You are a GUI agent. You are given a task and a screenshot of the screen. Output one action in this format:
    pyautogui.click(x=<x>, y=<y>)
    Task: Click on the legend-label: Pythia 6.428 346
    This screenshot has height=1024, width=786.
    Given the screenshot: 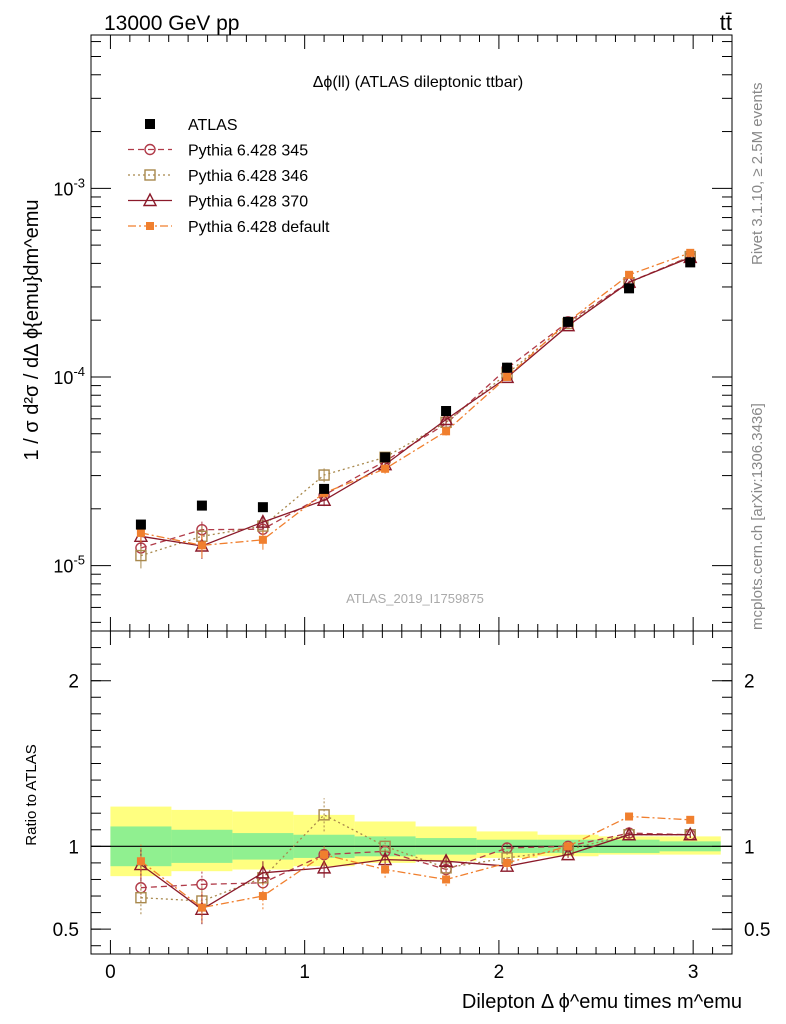 What is the action you would take?
    pyautogui.click(x=248, y=176)
    